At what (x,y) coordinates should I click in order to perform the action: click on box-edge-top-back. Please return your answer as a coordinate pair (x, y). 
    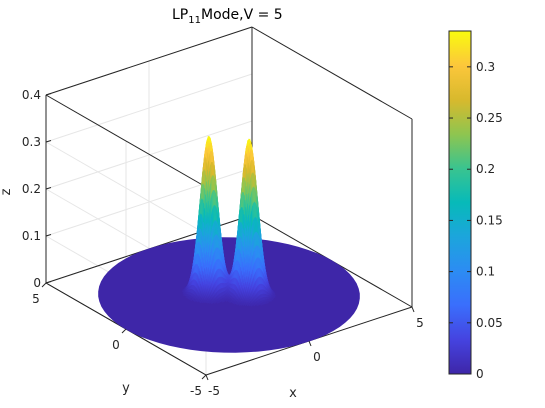
    Looking at the image, I should click on (149, 61).